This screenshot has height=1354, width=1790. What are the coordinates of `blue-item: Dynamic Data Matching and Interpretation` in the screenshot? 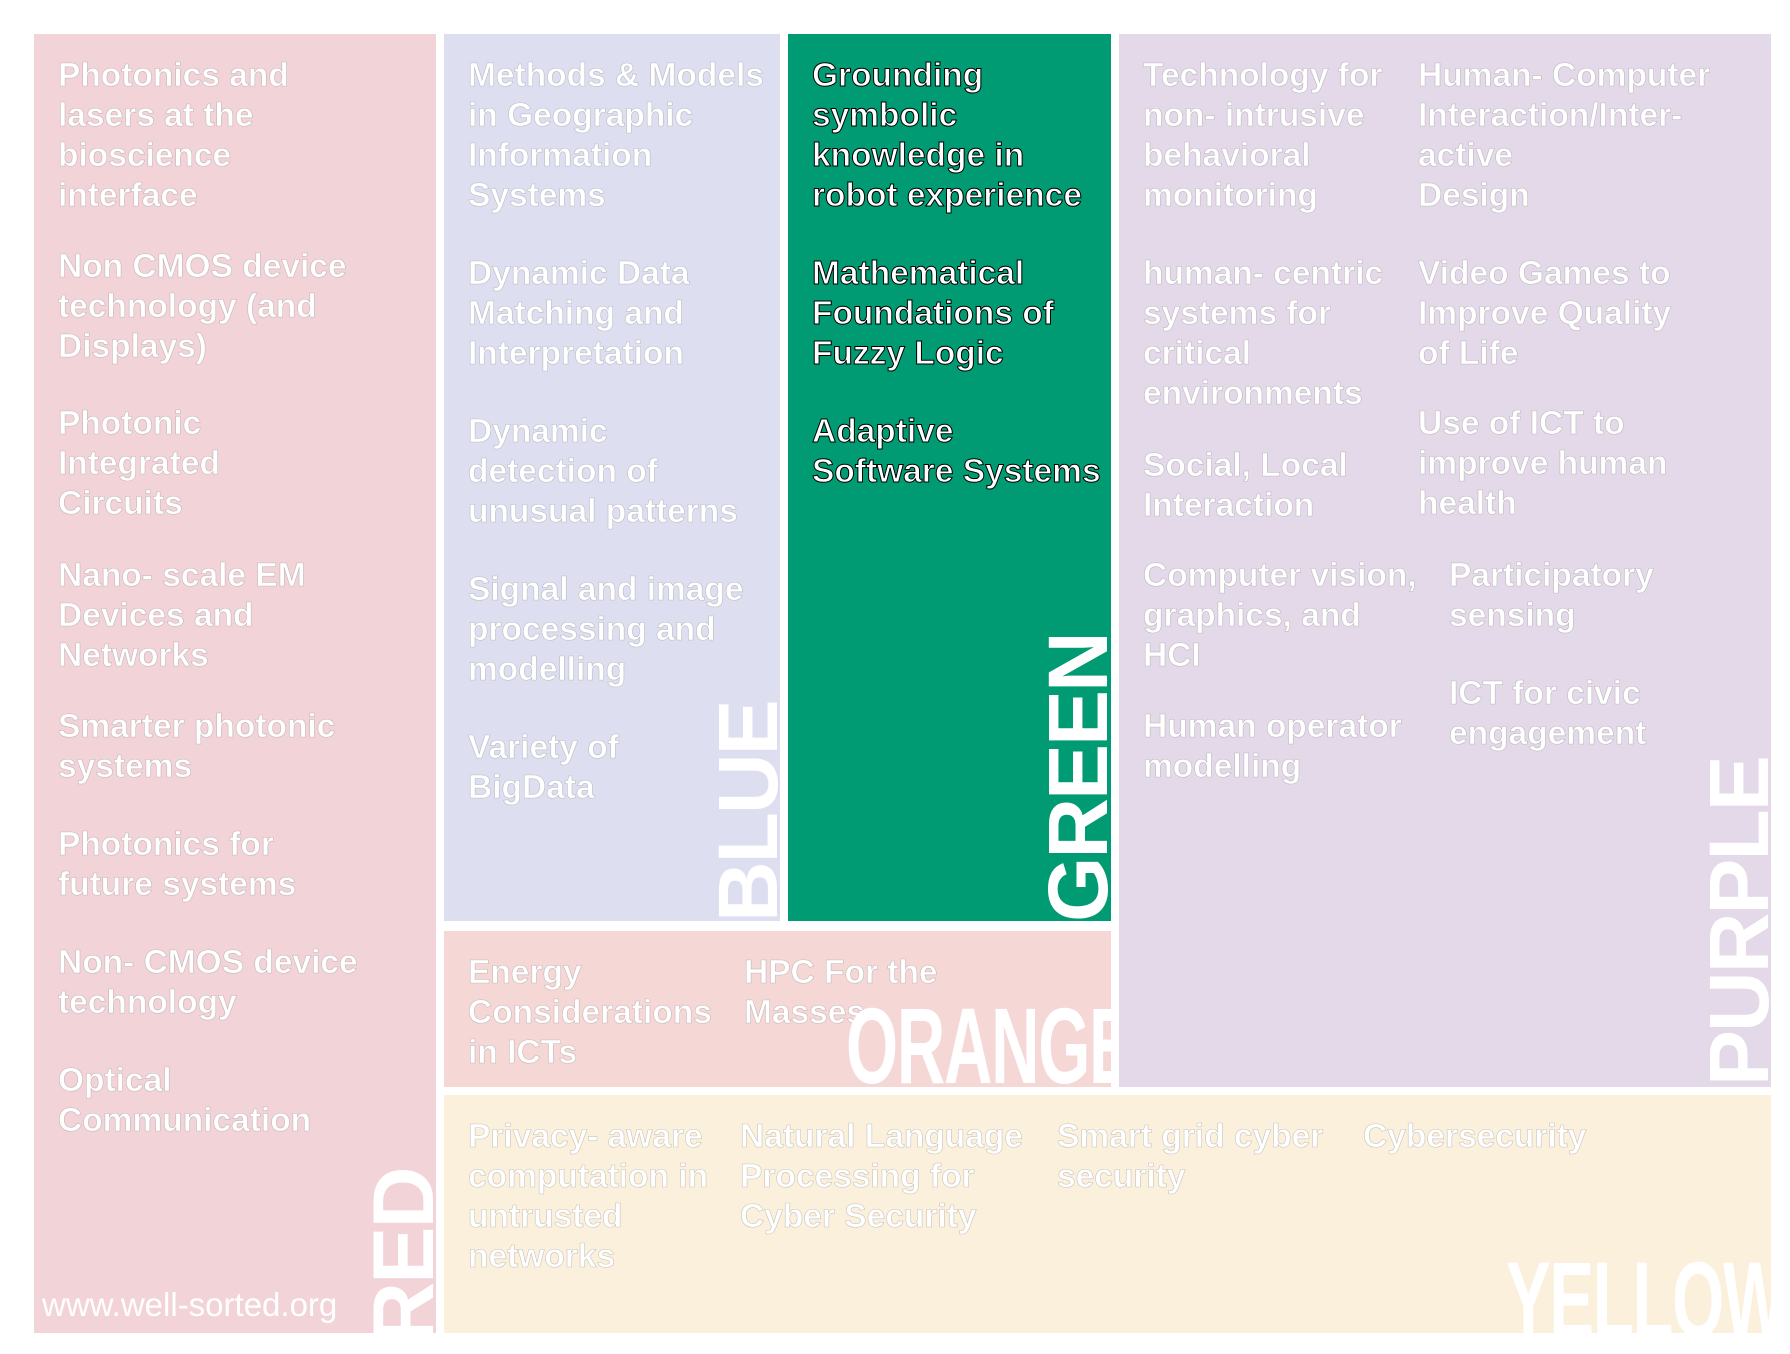 It's located at (579, 314).